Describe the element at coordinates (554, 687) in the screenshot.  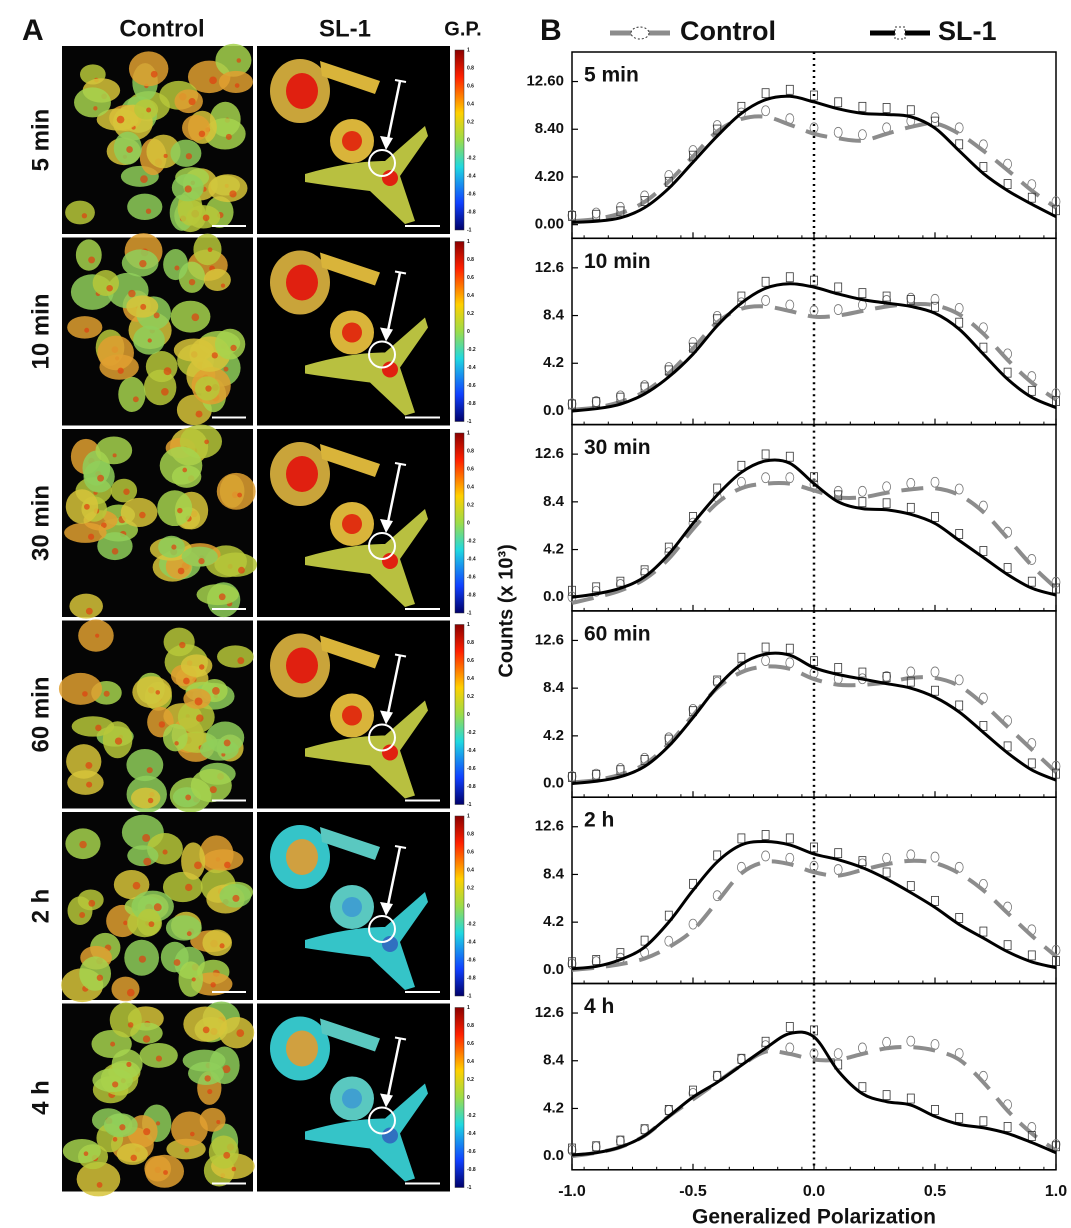
I see `y-tick-label: 8.4` at that location.